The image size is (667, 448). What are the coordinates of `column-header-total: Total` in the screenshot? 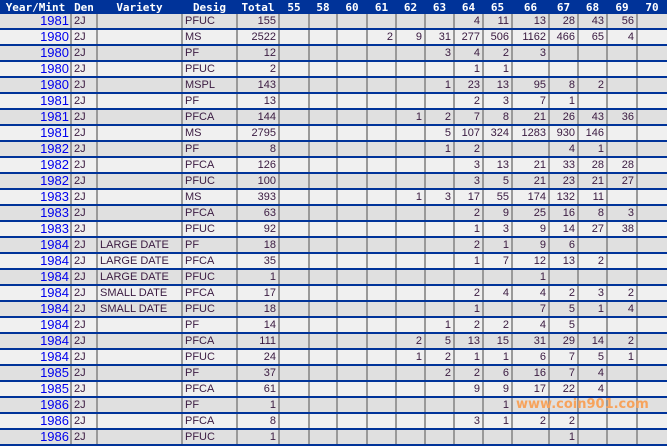 It's located at (258, 7).